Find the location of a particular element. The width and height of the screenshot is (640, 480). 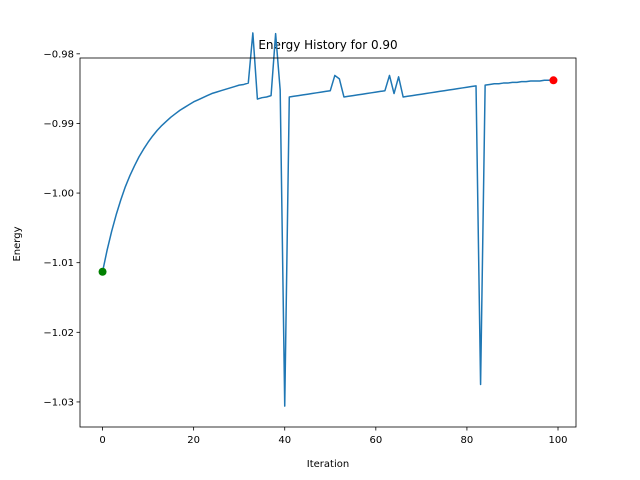

x-tick-label: 20 is located at coordinates (193, 440).